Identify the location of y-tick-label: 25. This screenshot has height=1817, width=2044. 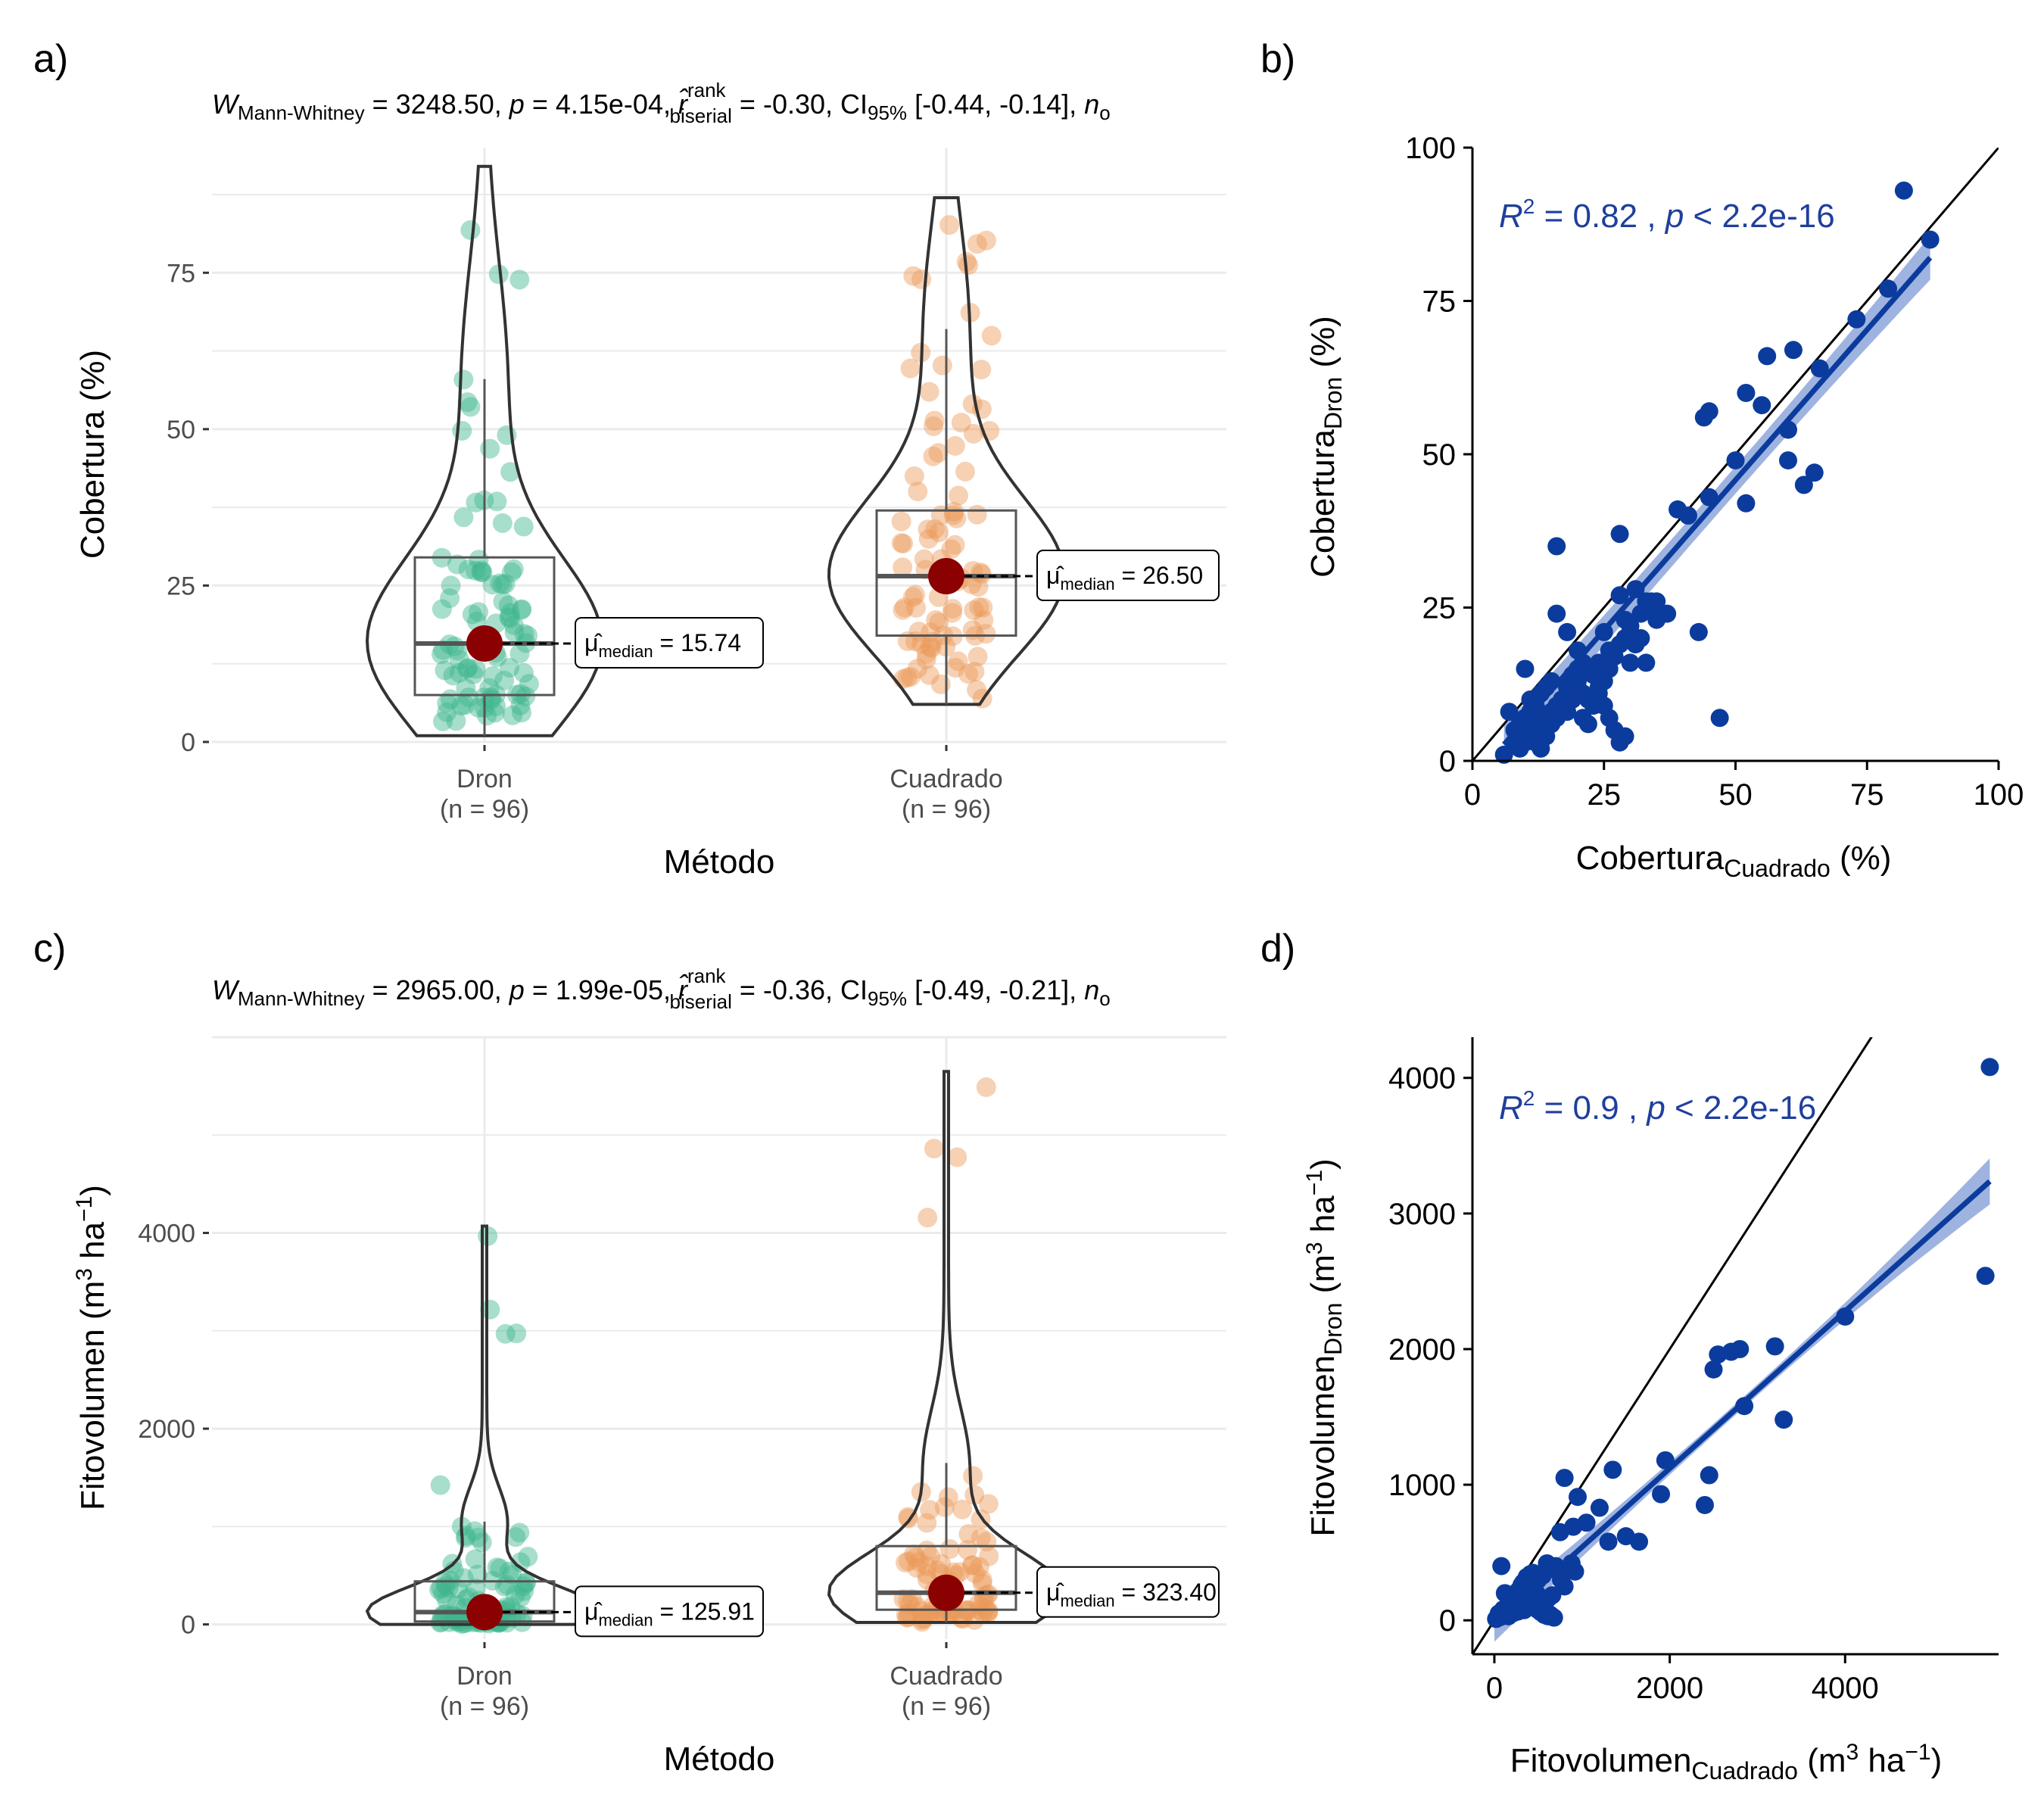
(181, 586).